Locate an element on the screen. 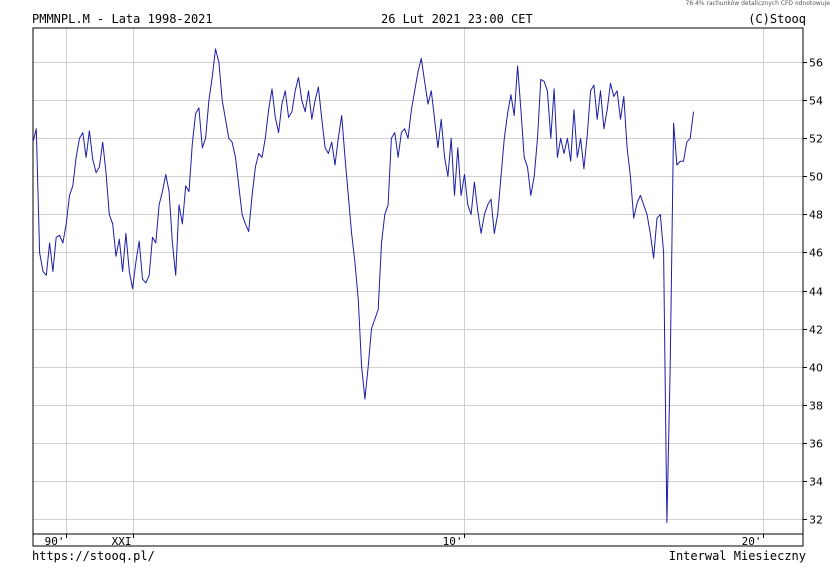 This screenshot has height=579, width=832. y-tick-label: 50 is located at coordinates (816, 177).